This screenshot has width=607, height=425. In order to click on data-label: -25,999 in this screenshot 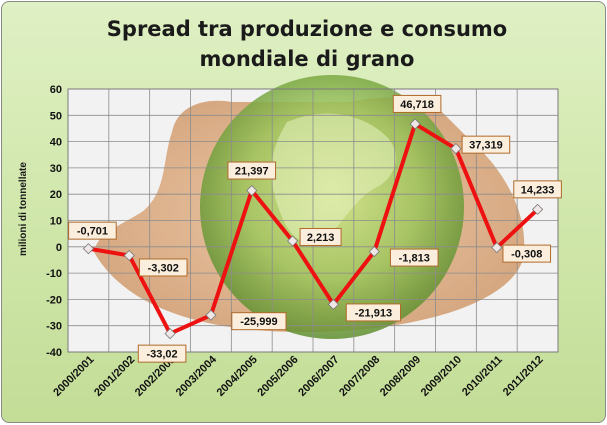, I will do `click(258, 322)`.